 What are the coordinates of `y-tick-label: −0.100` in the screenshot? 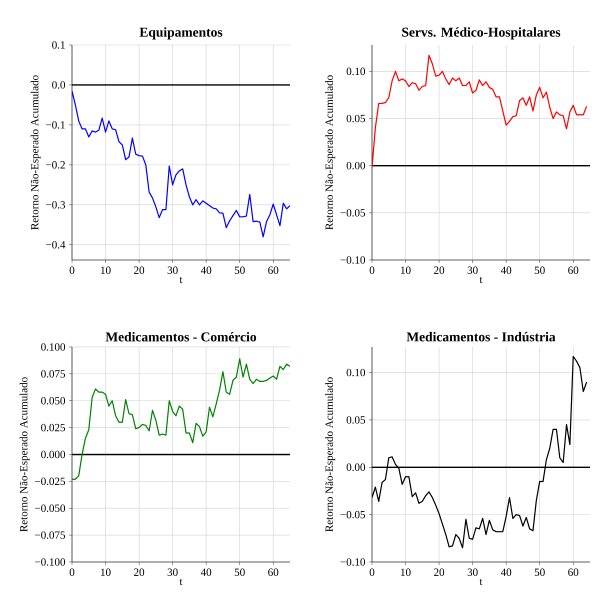 It's located at (50, 562).